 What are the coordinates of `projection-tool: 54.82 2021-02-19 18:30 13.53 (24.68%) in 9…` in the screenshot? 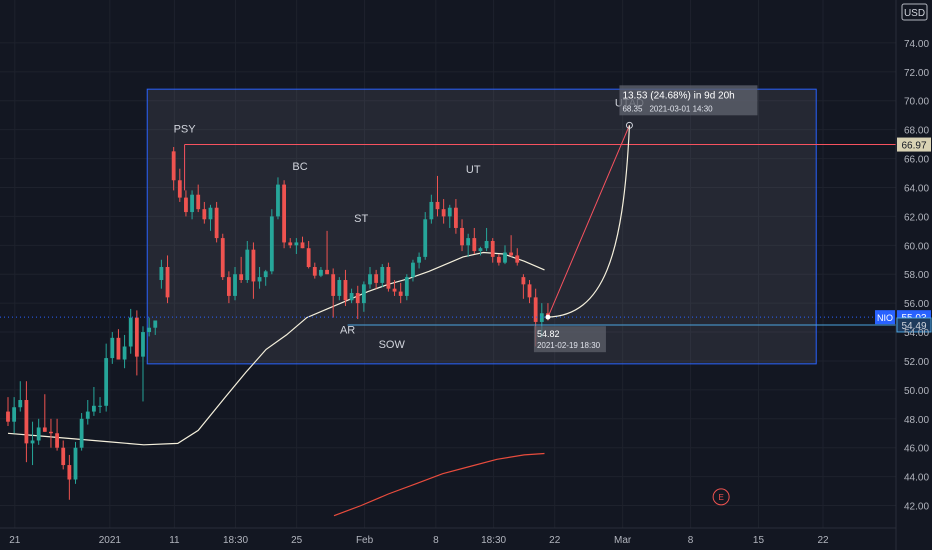 It's located at (645, 219).